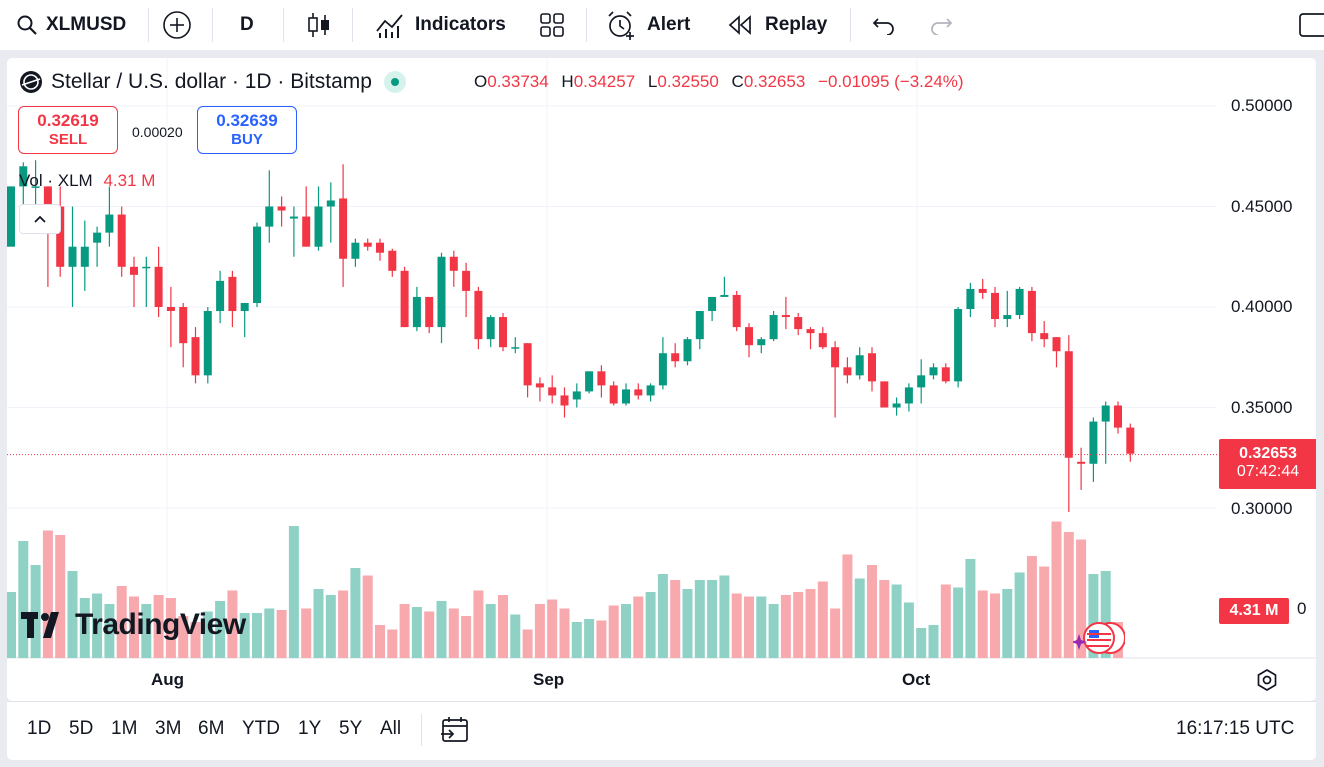 Image resolution: width=1324 pixels, height=767 pixels. What do you see at coordinates (168, 728) in the screenshot?
I see `range-3m-button: 3M` at bounding box center [168, 728].